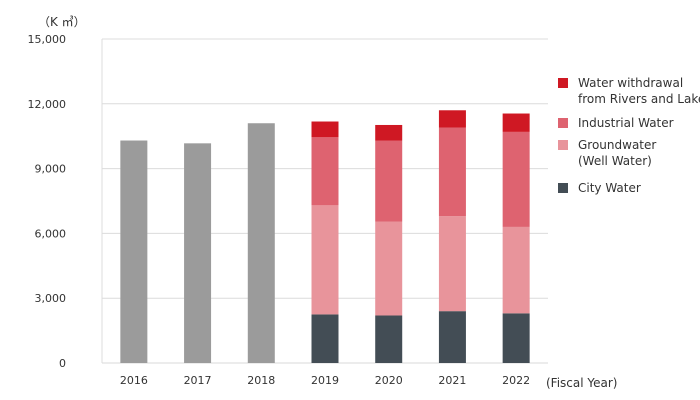  Describe the element at coordinates (452, 119) in the screenshot. I see `bar-segment-2021-s3` at that location.